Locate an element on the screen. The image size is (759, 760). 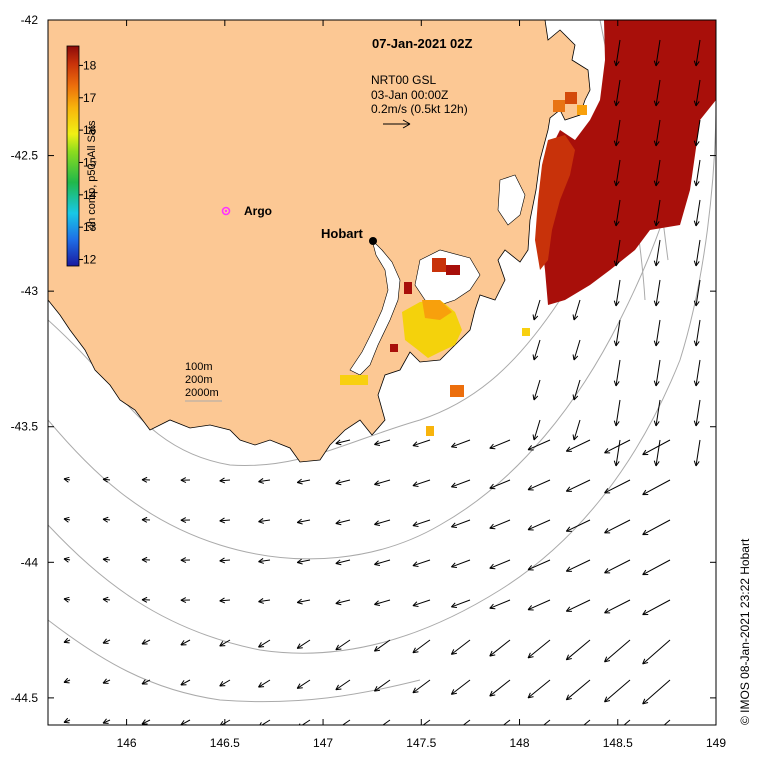
tasman-peninsula-gap is located at coordinates (447, 277).